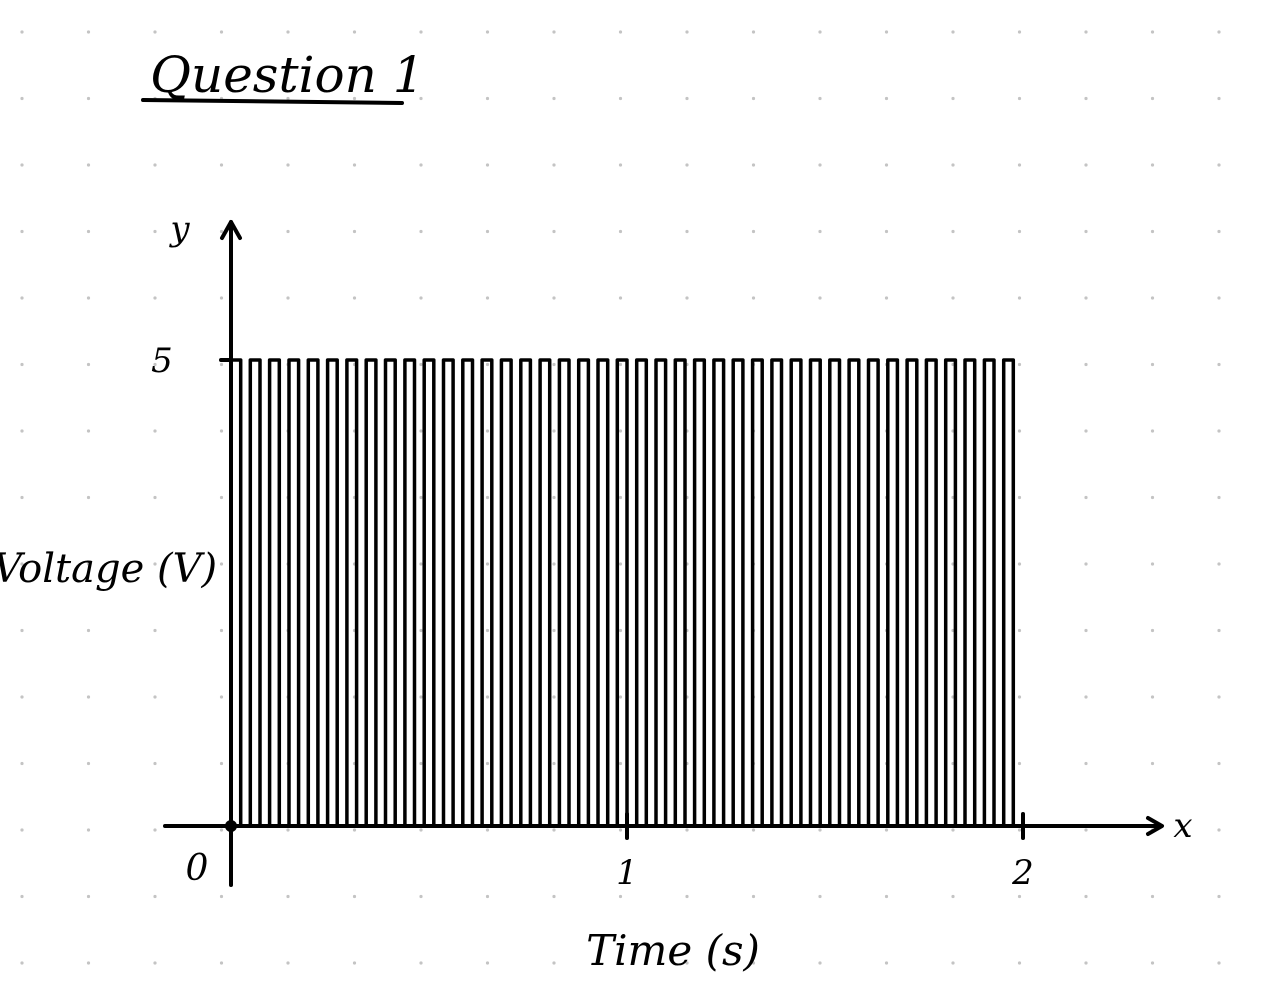  Describe the element at coordinates (1022, 873) in the screenshot. I see `x-tick-label: 2` at that location.